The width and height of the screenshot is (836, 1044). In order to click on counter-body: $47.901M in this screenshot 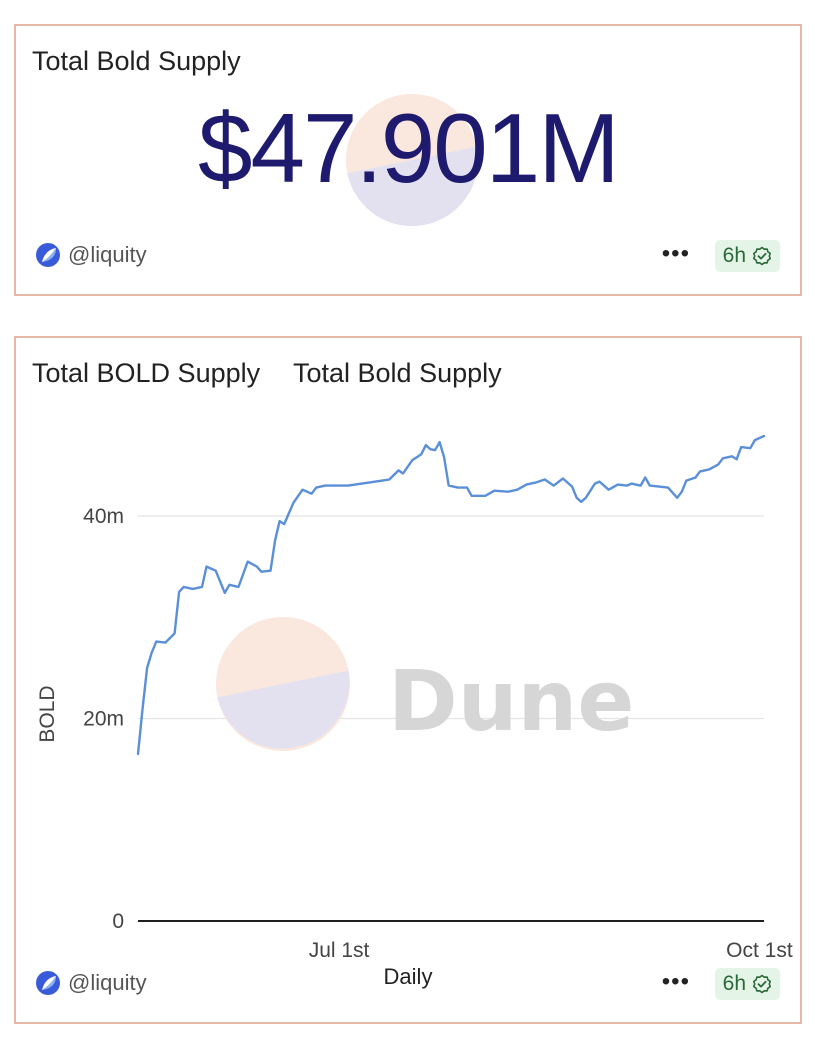, I will do `click(408, 160)`.